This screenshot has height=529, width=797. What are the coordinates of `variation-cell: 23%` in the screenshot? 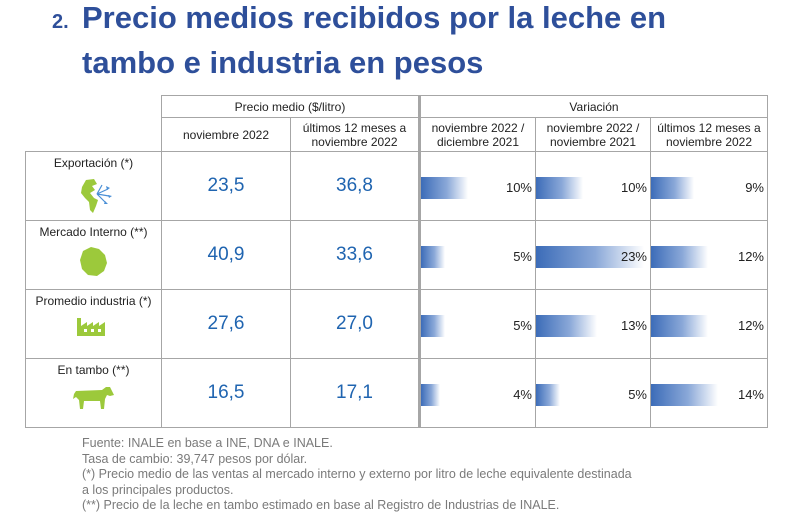 It's located at (593, 255).